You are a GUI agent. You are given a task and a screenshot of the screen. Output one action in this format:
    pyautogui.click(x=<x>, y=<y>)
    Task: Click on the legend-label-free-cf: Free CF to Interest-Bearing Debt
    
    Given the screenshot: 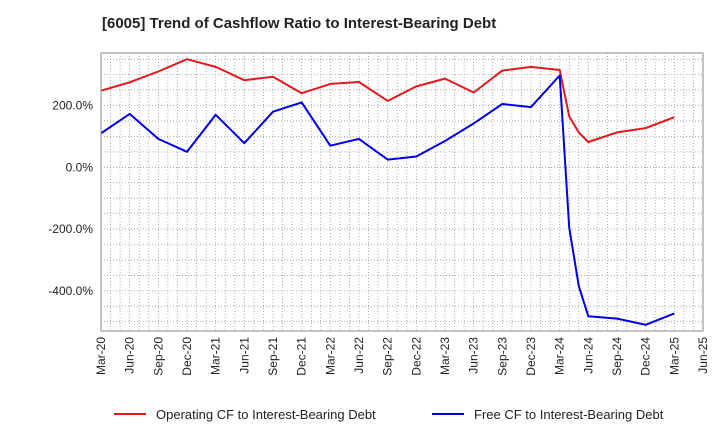 What is the action you would take?
    pyautogui.click(x=569, y=414)
    